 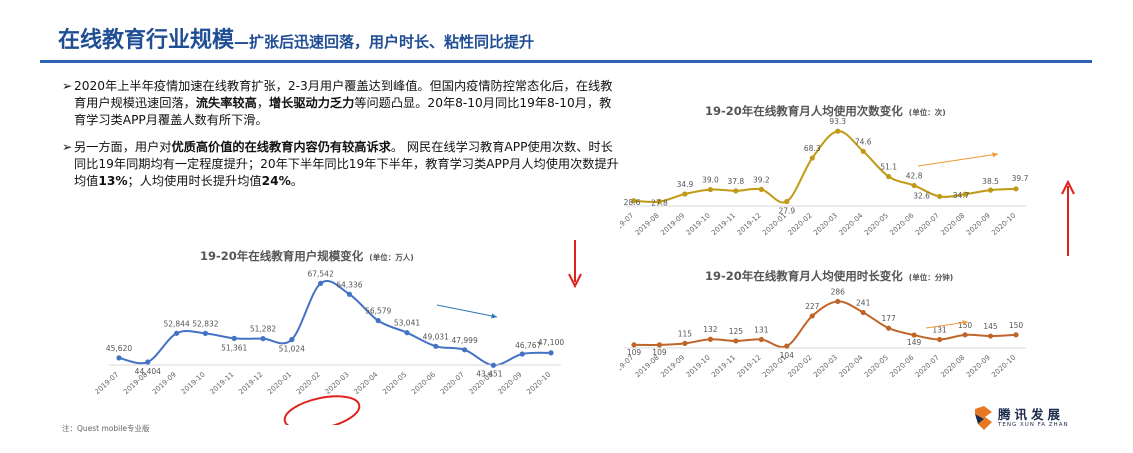 What do you see at coordinates (685, 184) in the screenshot?
I see `data-label: 34.9` at bounding box center [685, 184].